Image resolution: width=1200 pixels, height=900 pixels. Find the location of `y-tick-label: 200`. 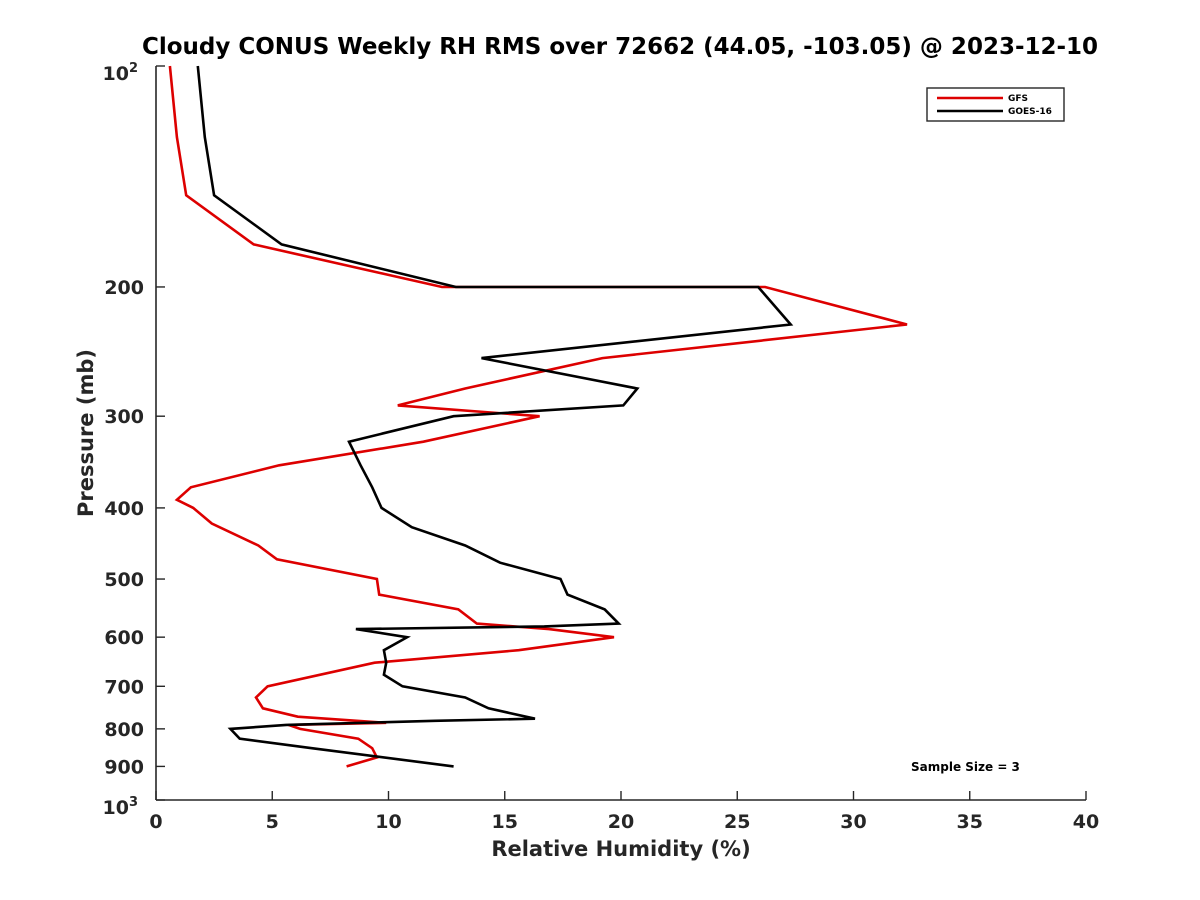

y-tick-label: 200 is located at coordinates (124, 288).